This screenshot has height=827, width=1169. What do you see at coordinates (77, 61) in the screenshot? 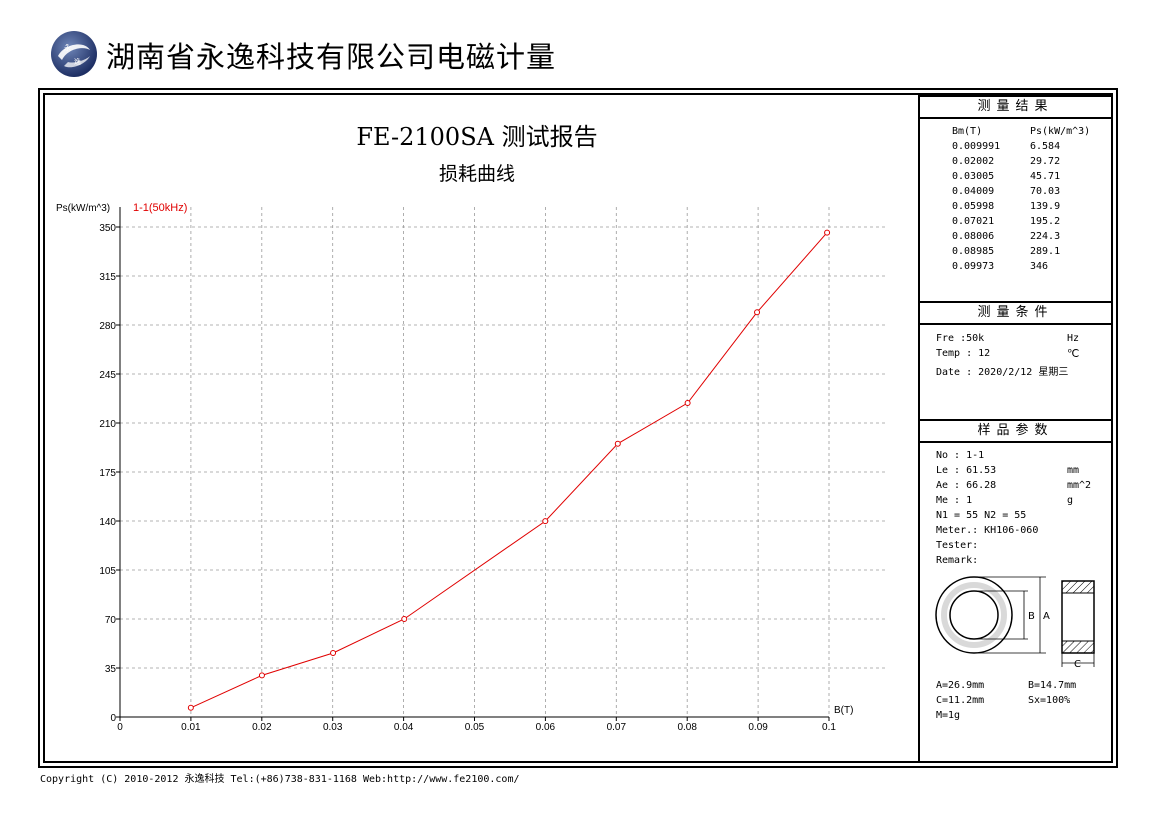
I see `svg-text: 逸` at bounding box center [77, 61].